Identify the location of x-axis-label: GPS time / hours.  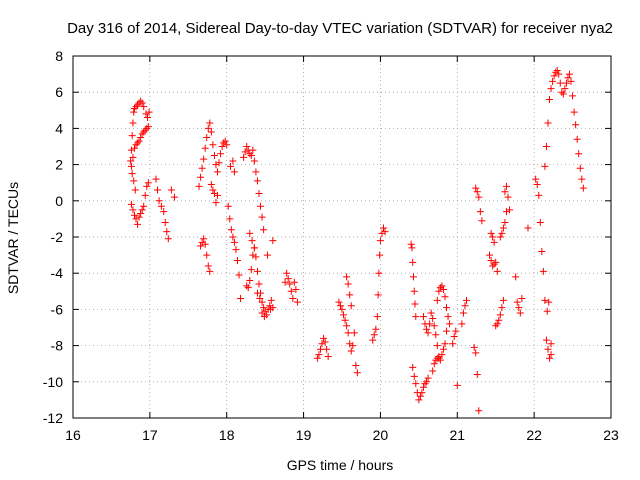
(340, 465).